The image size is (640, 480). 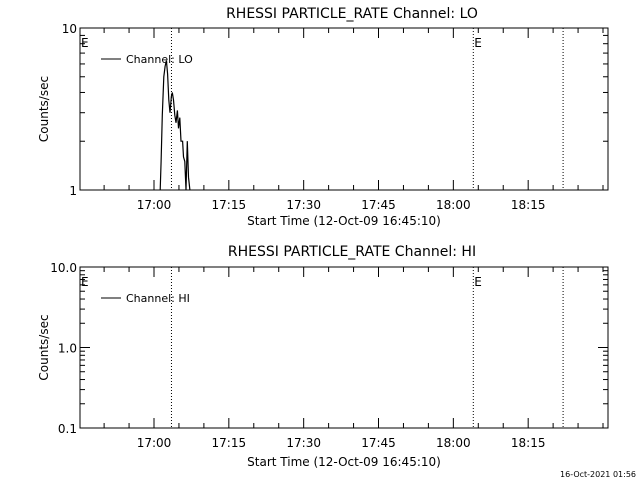 I want to click on y-tick-label: 1, so click(x=73, y=191).